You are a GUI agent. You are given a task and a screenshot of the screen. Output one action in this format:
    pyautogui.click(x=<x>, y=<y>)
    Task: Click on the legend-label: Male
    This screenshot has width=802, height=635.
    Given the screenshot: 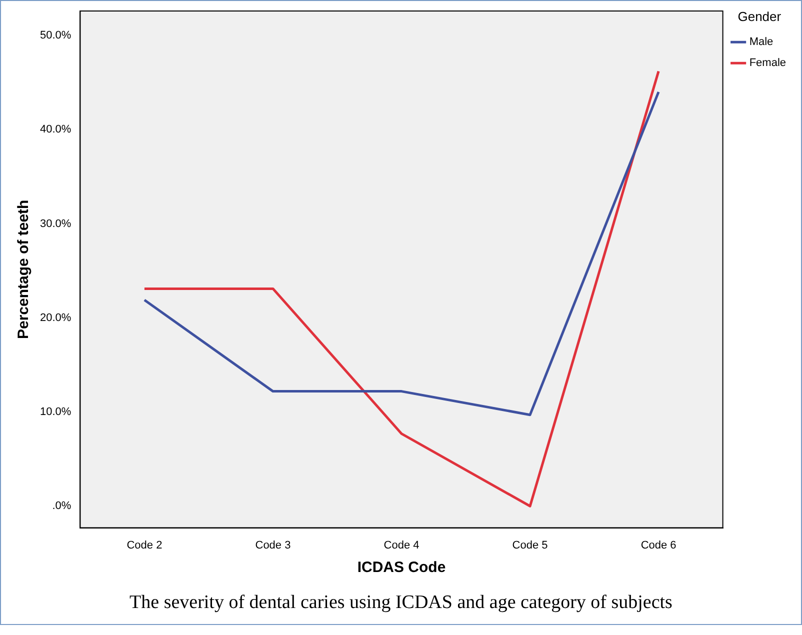 What is the action you would take?
    pyautogui.click(x=761, y=42)
    